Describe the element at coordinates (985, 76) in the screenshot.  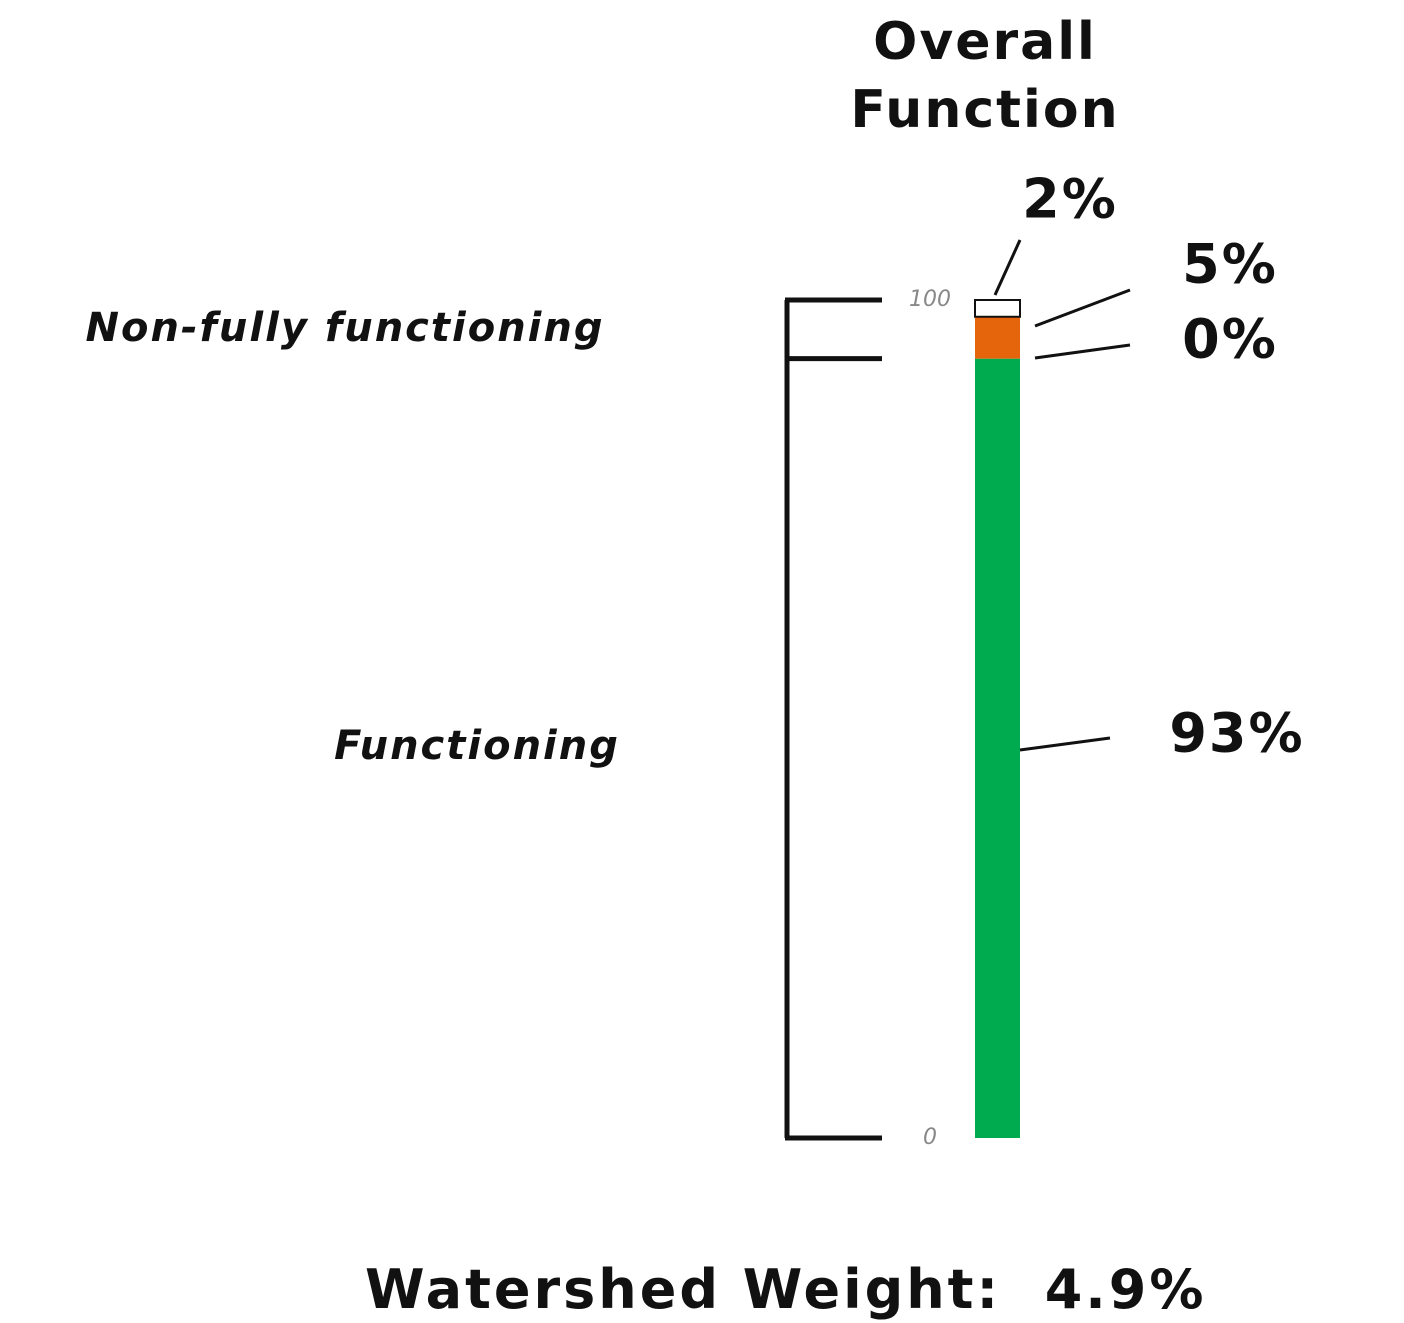
I see `chart-title: Overall Function` at that location.